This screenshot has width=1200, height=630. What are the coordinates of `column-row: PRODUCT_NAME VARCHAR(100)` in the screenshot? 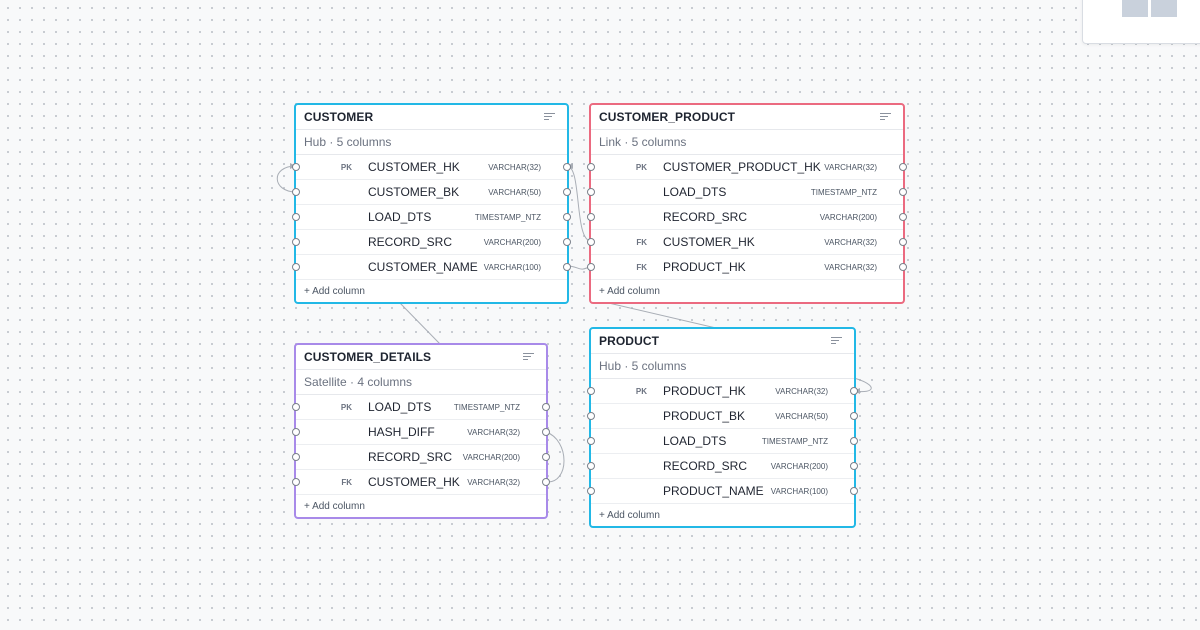 It's located at (722, 491).